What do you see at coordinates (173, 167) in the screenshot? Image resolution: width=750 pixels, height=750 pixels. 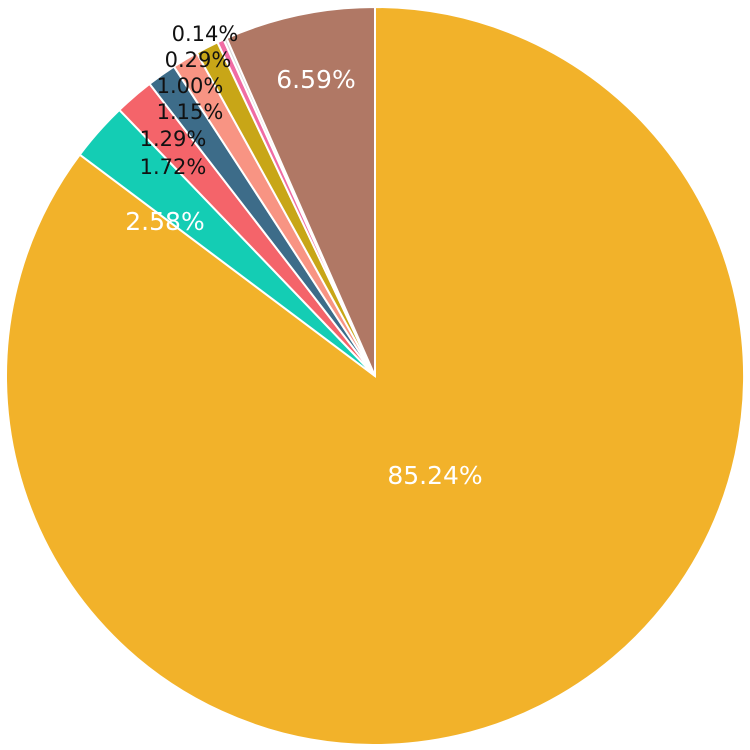 I see `slice-label: 1.72%` at bounding box center [173, 167].